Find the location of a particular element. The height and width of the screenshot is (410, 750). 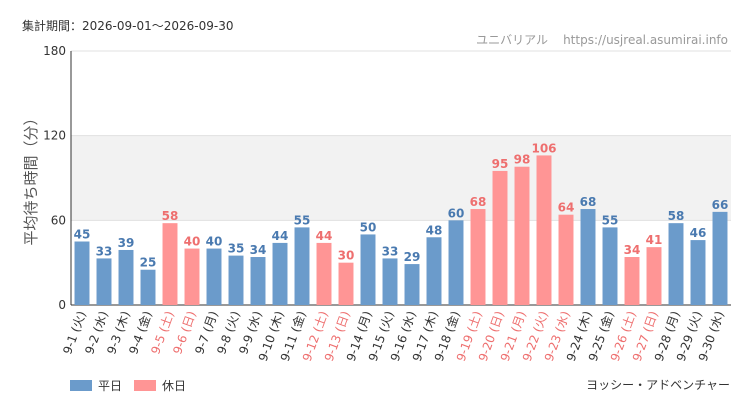

y-tick-label: 120 is located at coordinates (54, 136).